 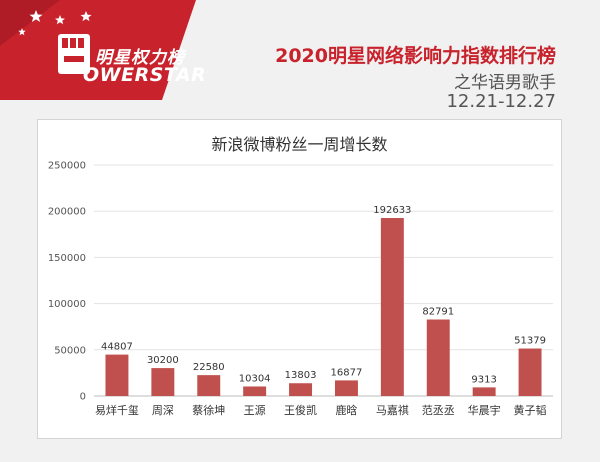 I want to click on y-tick-label: 250000, so click(x=67, y=166).